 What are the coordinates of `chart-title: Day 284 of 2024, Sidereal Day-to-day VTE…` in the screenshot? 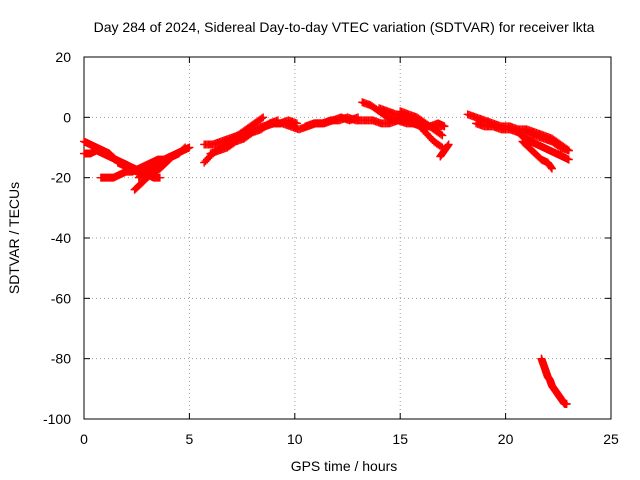 It's located at (344, 27).